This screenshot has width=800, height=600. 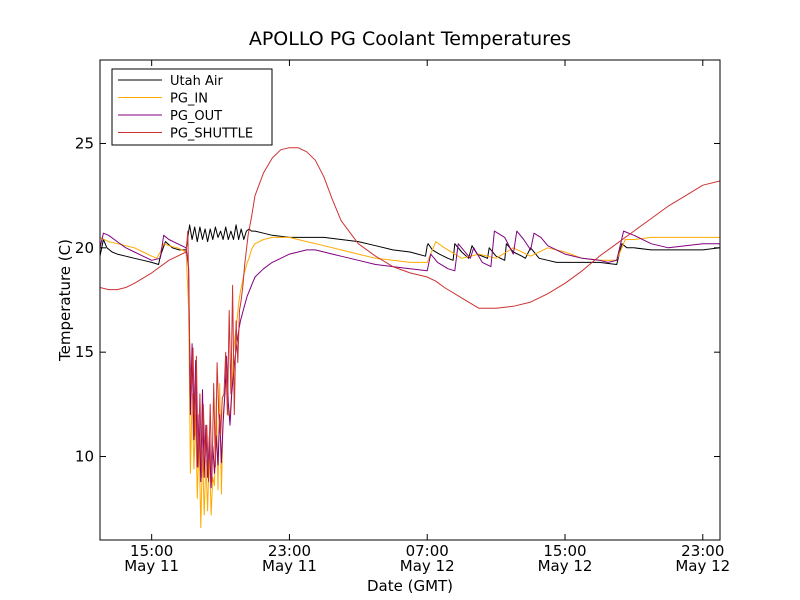 I want to click on legend-entry-label: Utah Air, so click(x=196, y=81).